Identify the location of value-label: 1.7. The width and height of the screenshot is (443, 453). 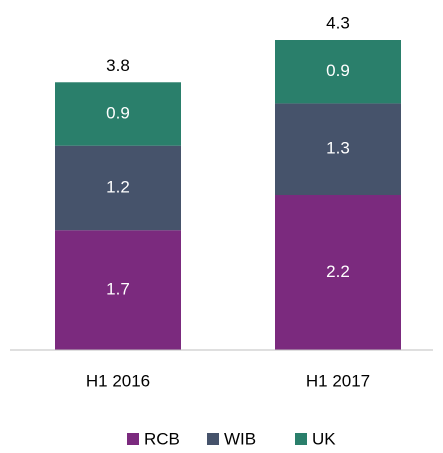
(118, 289).